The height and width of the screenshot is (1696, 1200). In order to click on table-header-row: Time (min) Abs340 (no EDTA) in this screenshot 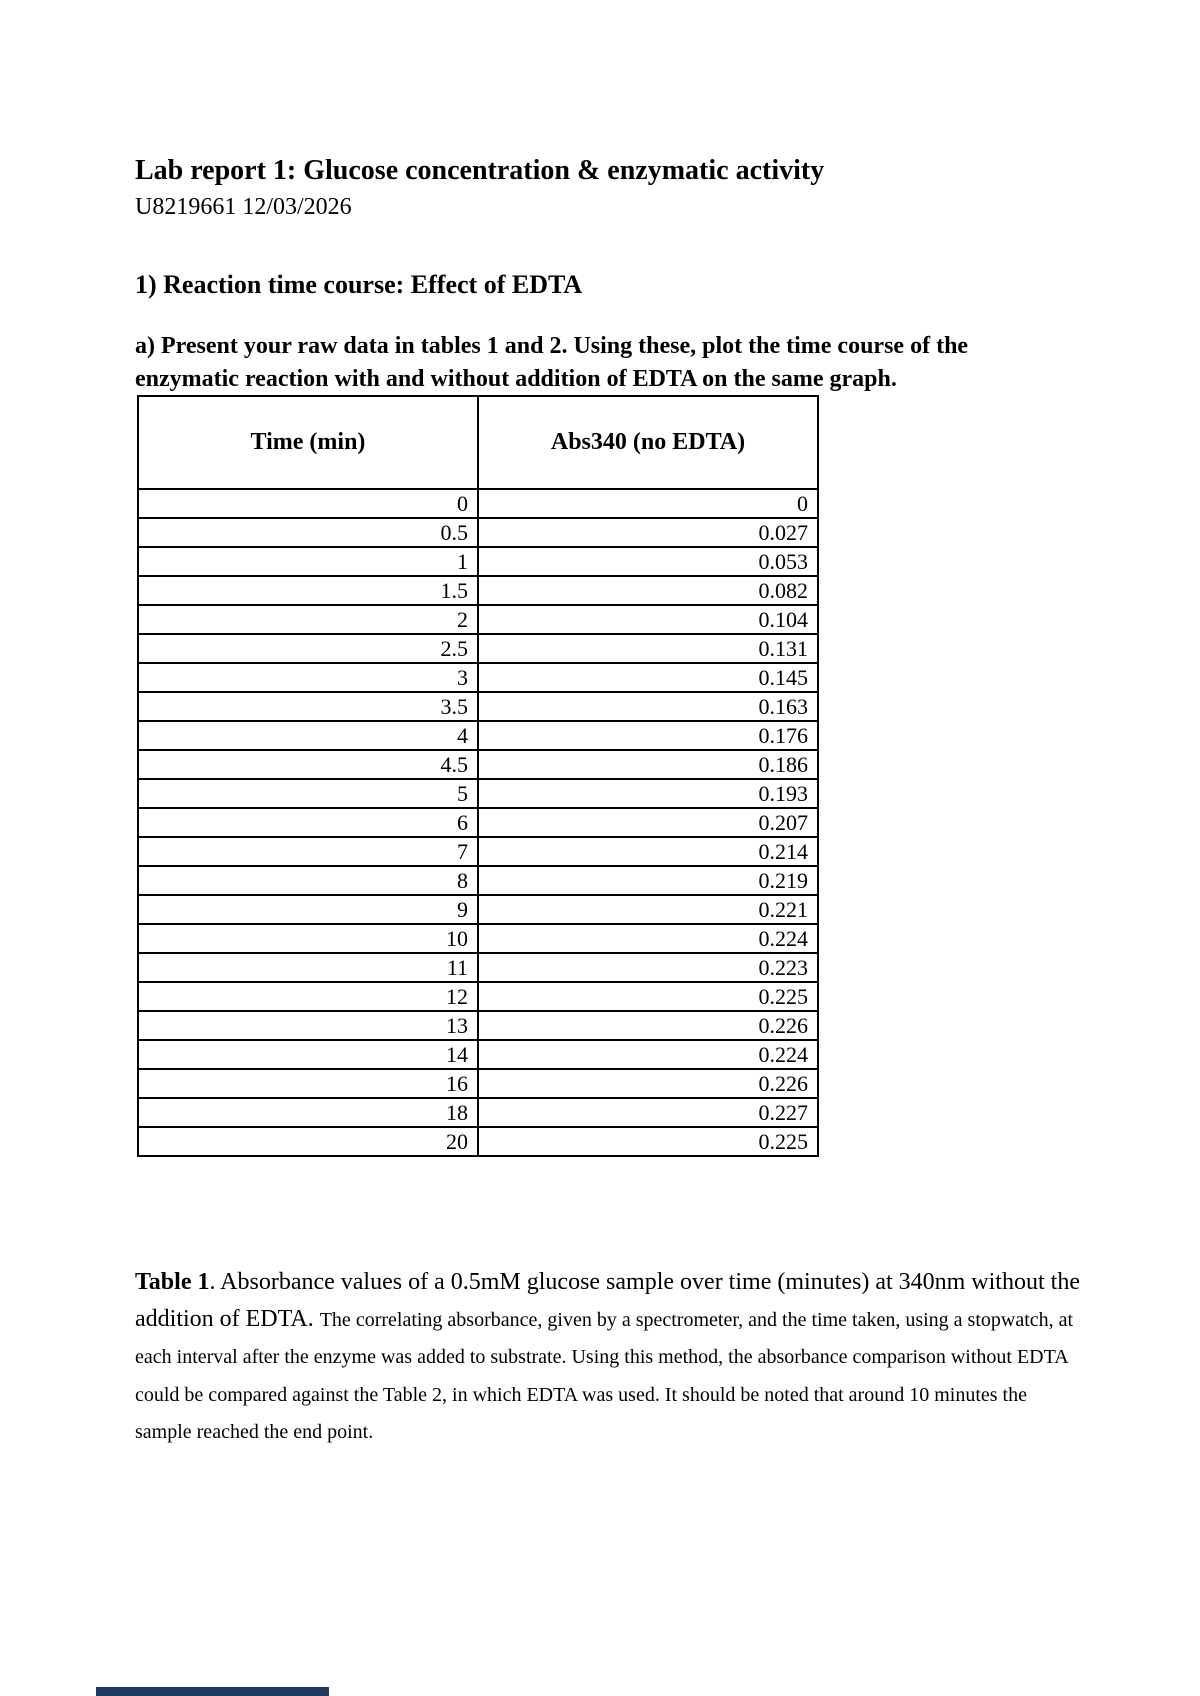, I will do `click(478, 442)`.